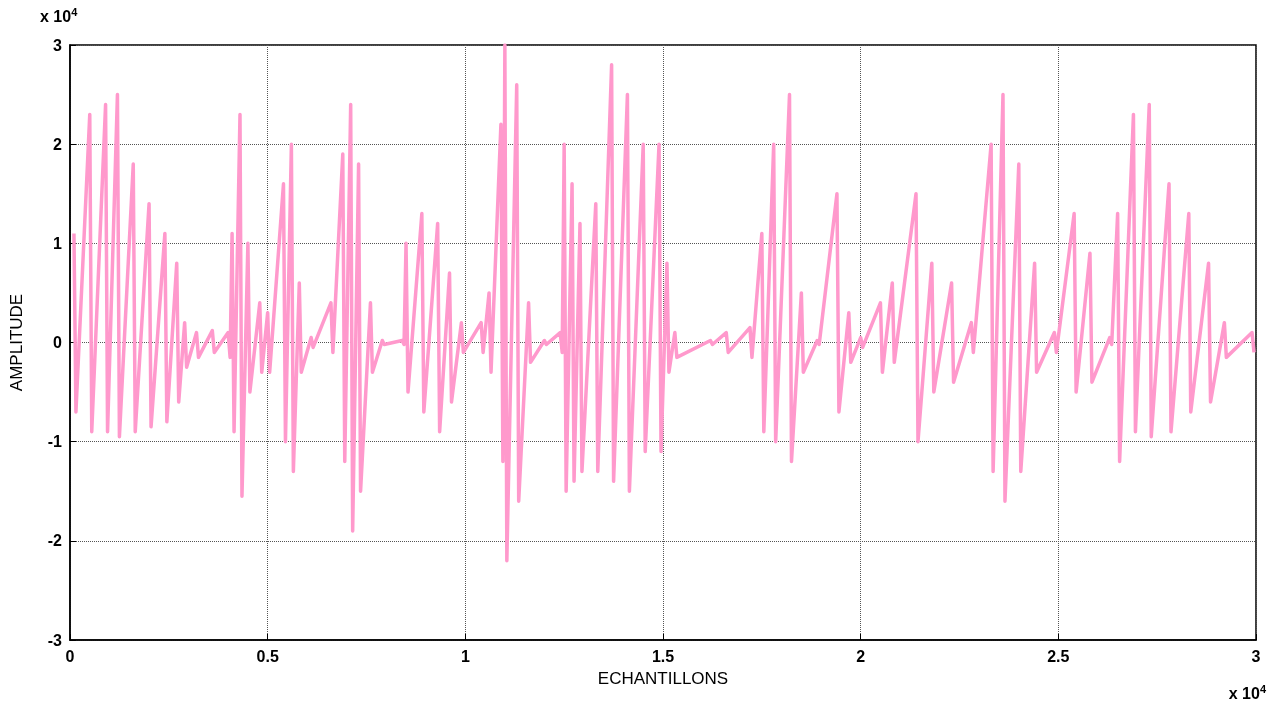 The image size is (1276, 711). What do you see at coordinates (58, 342) in the screenshot?
I see `y-tick-label: 0` at bounding box center [58, 342].